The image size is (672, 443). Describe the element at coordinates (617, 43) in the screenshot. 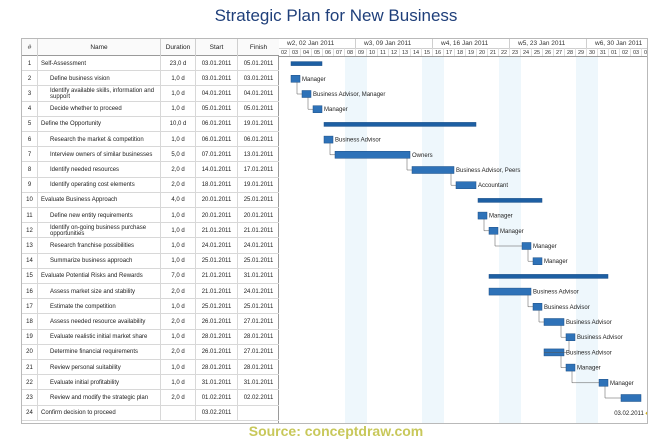

I see `week-label: w6, 30 Jan 2011` at that location.